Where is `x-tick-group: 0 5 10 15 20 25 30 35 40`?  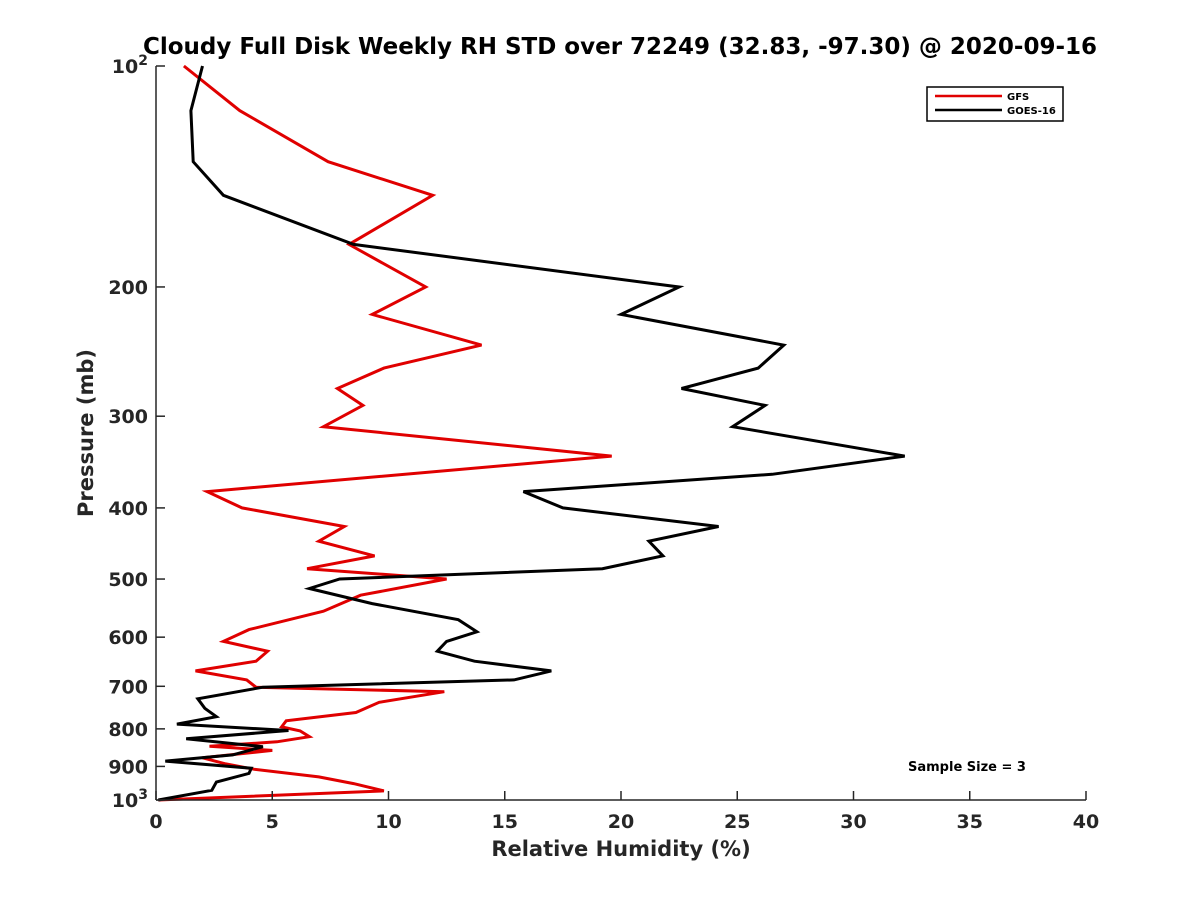
x-tick-group: 0 5 10 15 20 25 30 35 40 is located at coordinates (624, 812).